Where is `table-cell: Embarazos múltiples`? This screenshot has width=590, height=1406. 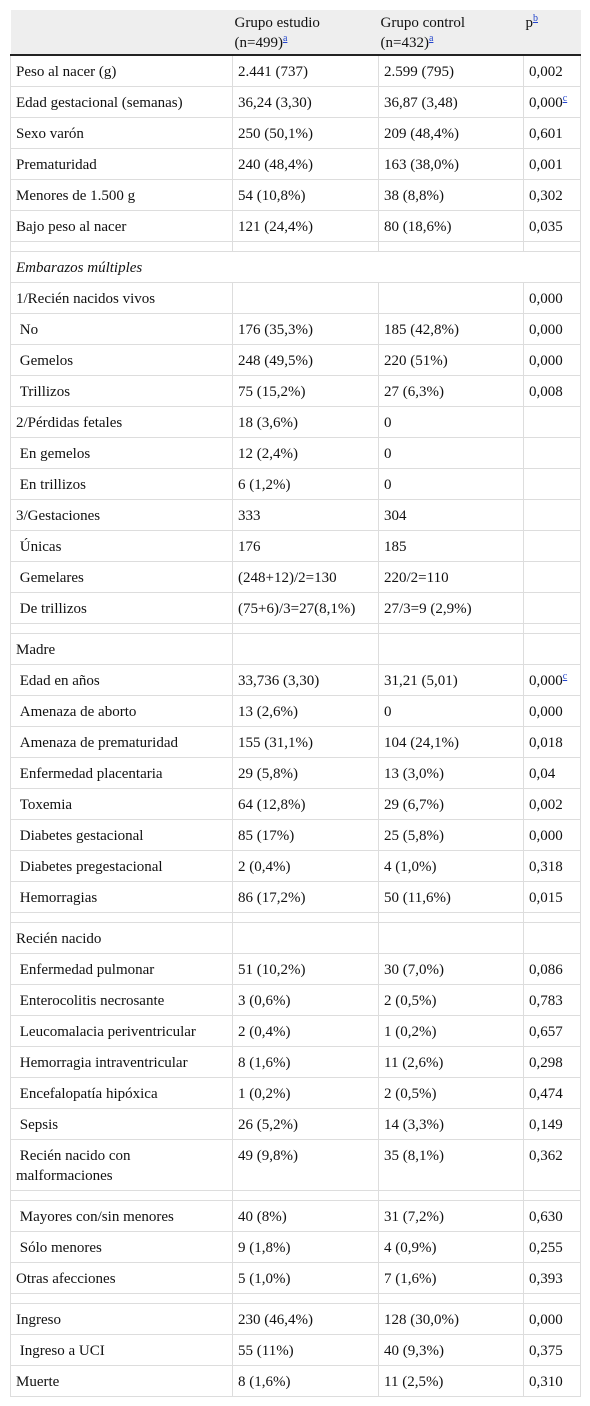 table-cell: Embarazos múltiples is located at coordinates (295, 267).